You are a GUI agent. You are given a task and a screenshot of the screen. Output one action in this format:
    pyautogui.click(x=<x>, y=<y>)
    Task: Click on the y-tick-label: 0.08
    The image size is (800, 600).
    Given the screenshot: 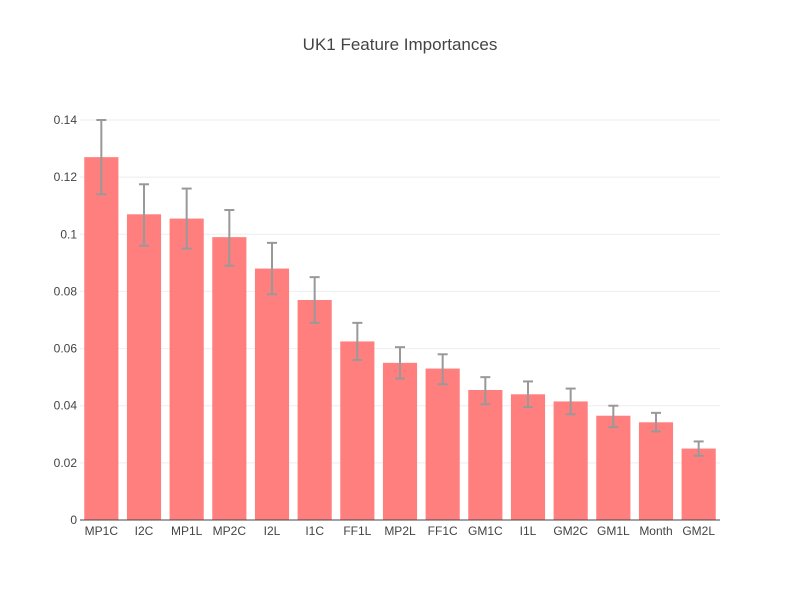 What is the action you would take?
    pyautogui.click(x=66, y=291)
    